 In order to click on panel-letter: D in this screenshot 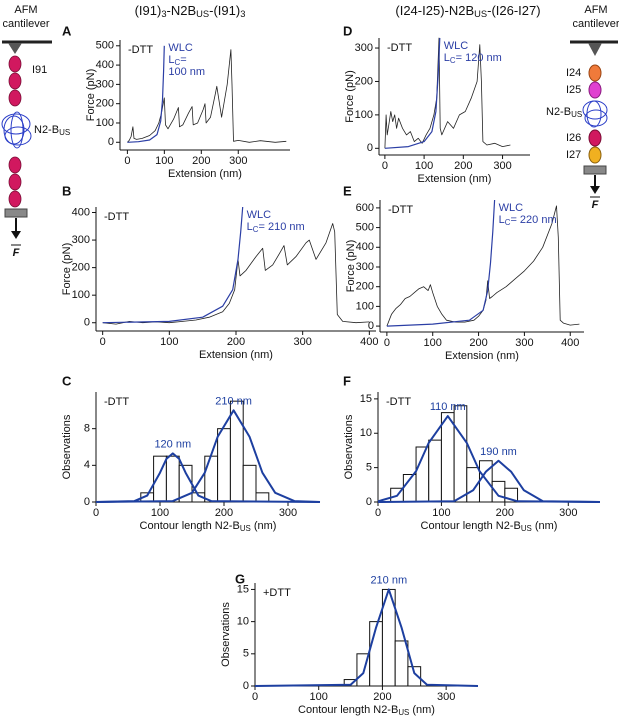, I will do `click(347, 30)`.